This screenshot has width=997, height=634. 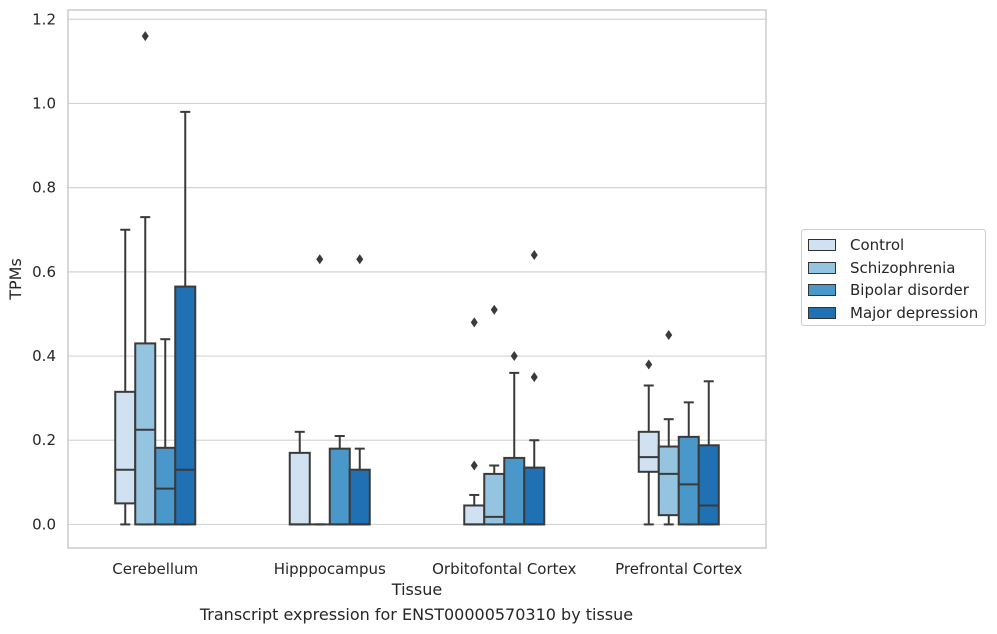 I want to click on y-tick-label: 0.4, so click(x=44, y=356).